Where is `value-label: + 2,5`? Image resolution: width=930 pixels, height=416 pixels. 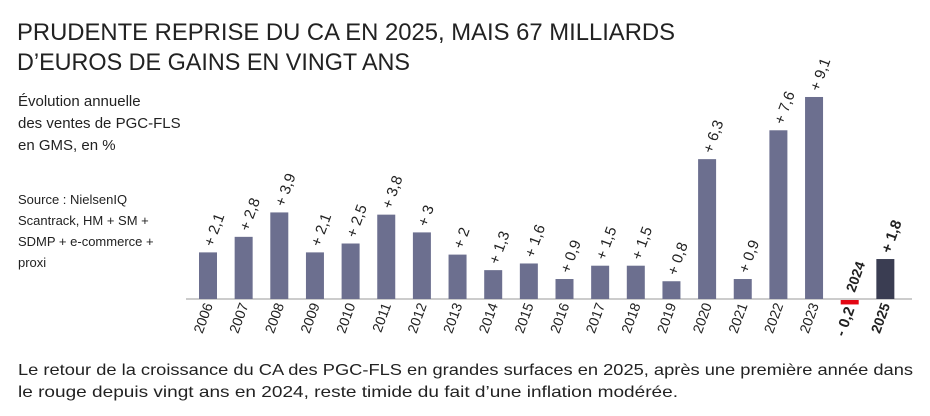
value-label: + 2,5 is located at coordinates (357, 221).